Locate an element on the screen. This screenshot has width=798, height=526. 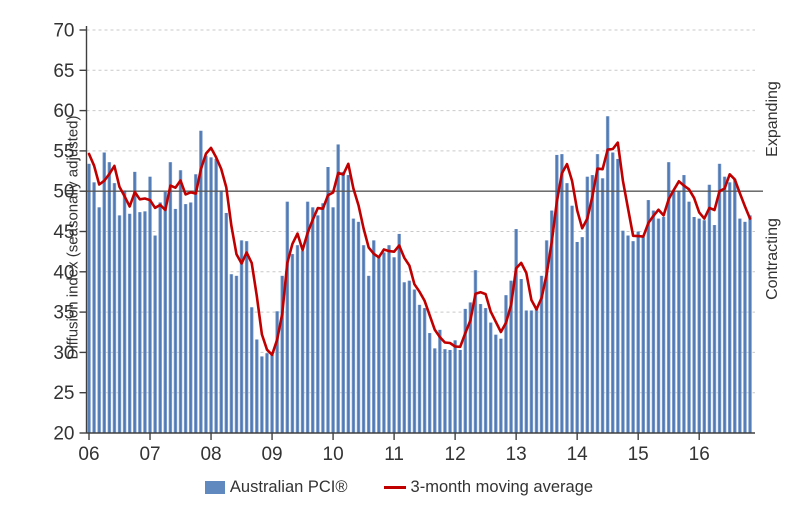
y-tick-label: 45 is located at coordinates (63, 232).